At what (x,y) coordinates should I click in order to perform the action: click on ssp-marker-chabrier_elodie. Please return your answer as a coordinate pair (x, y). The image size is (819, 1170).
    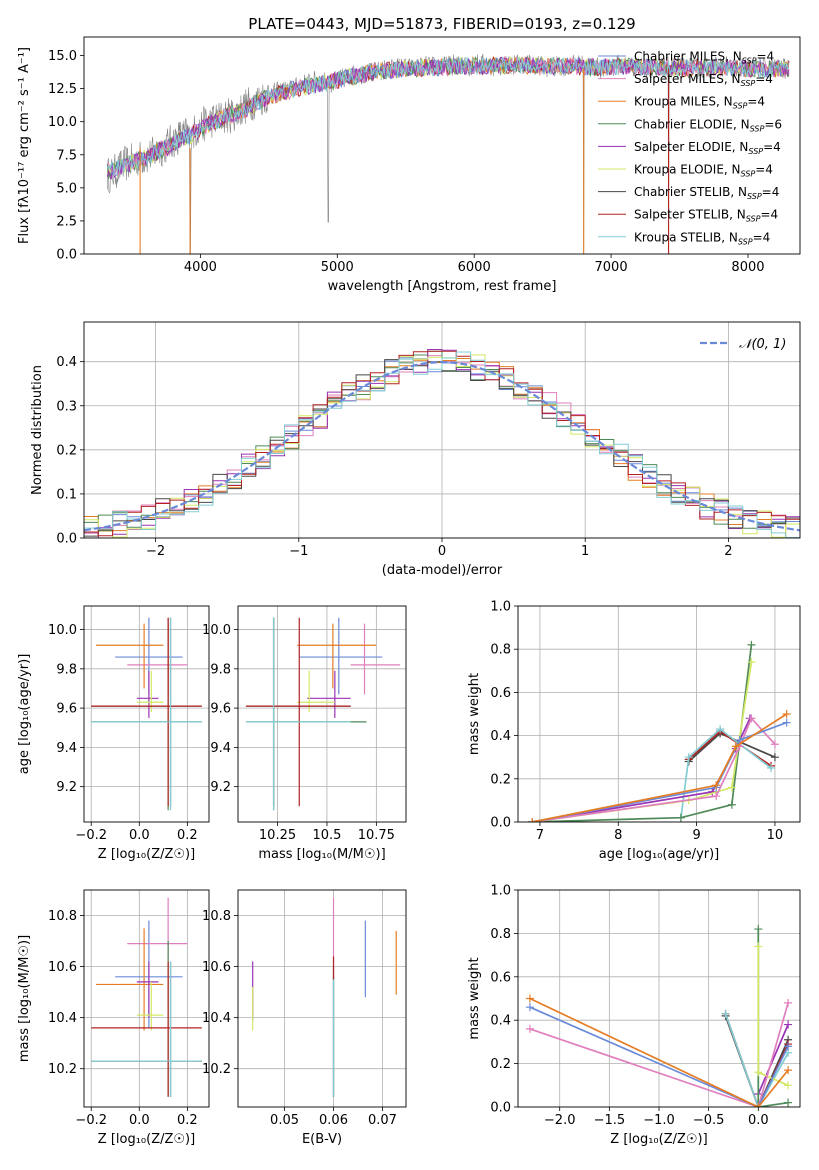
    Looking at the image, I should click on (788, 1102).